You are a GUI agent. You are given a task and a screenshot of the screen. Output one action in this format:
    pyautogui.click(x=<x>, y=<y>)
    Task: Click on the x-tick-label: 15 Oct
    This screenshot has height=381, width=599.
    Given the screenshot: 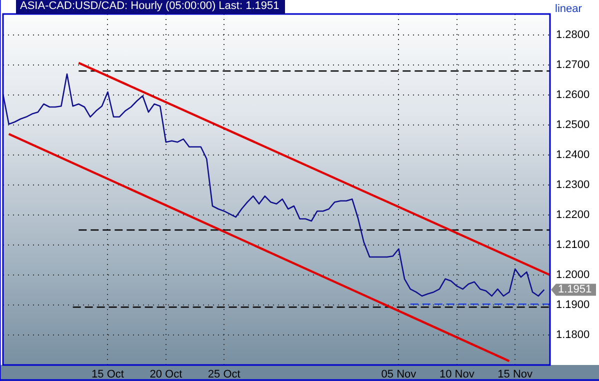 What is the action you would take?
    pyautogui.click(x=108, y=374)
    